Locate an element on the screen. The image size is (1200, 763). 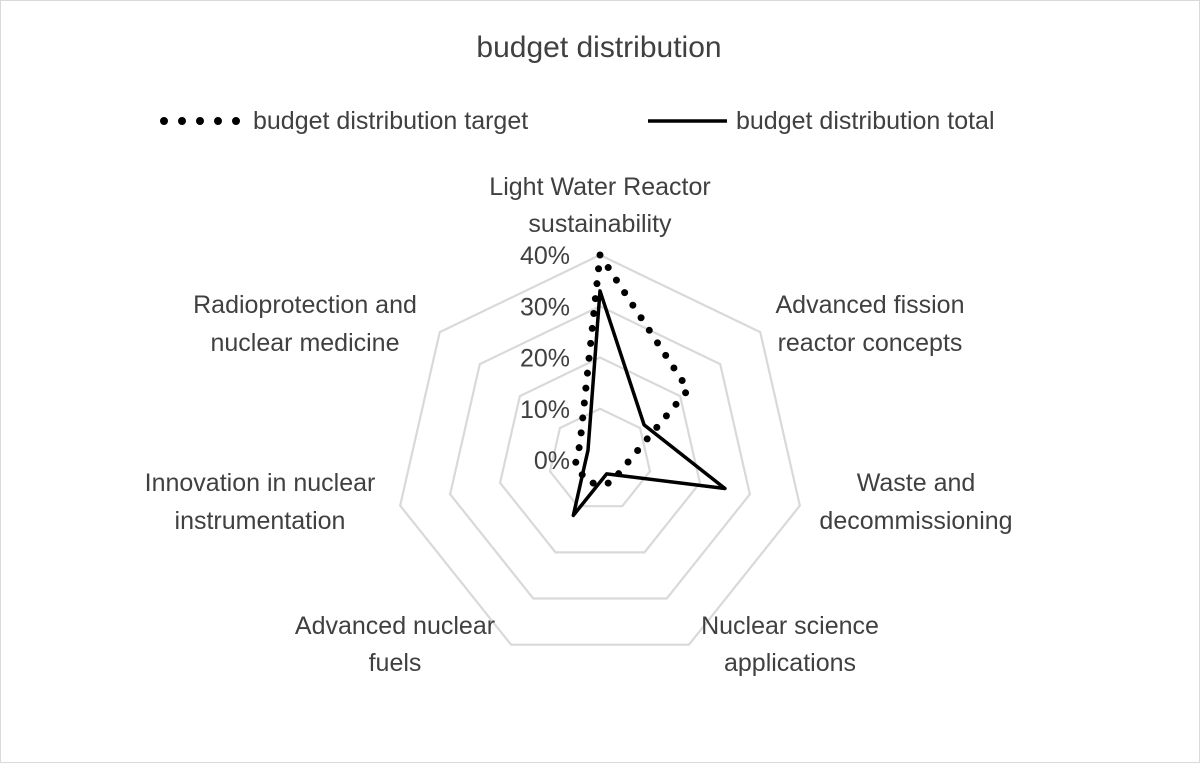
series-target-line is located at coordinates (631, 369).